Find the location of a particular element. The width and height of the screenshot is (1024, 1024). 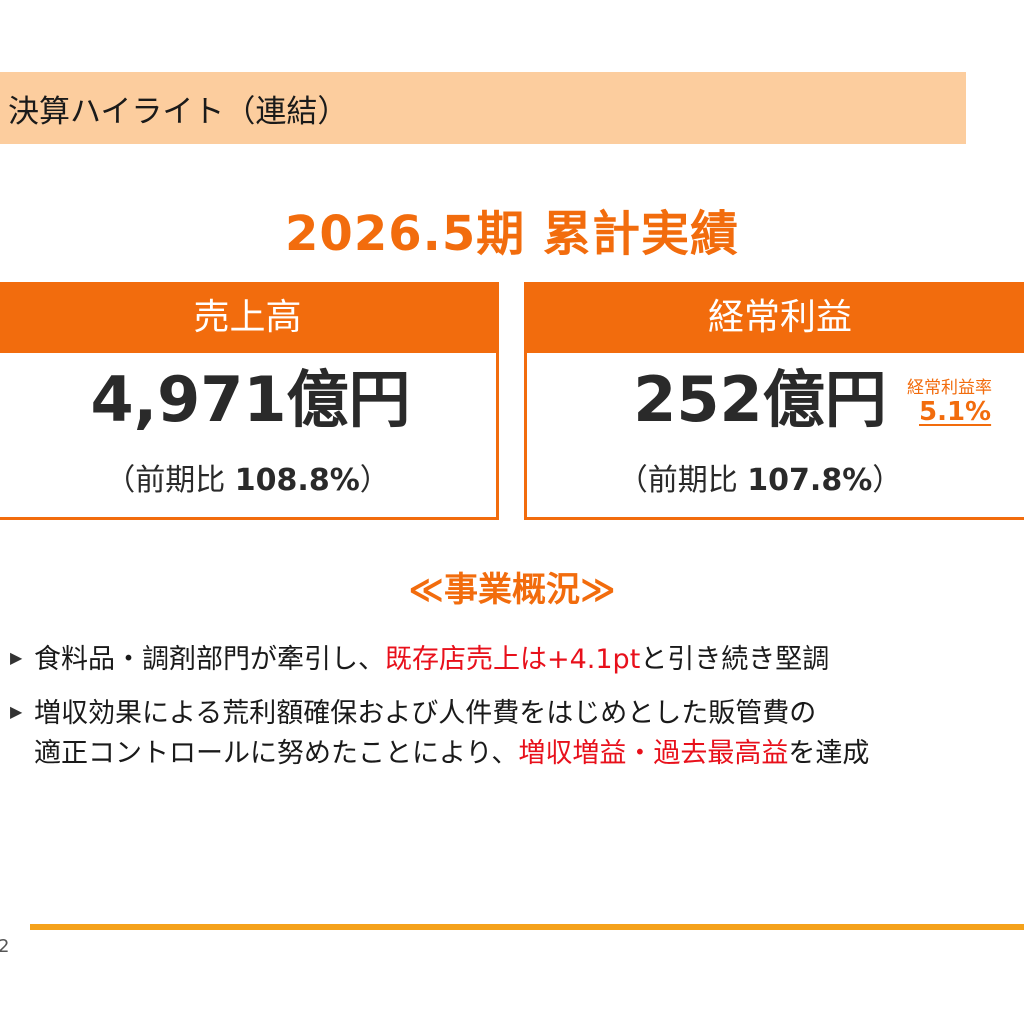

bullet-text-line: 増収効果による荒利額確保および人件費をはじめとした販管費の is located at coordinates (425, 713).